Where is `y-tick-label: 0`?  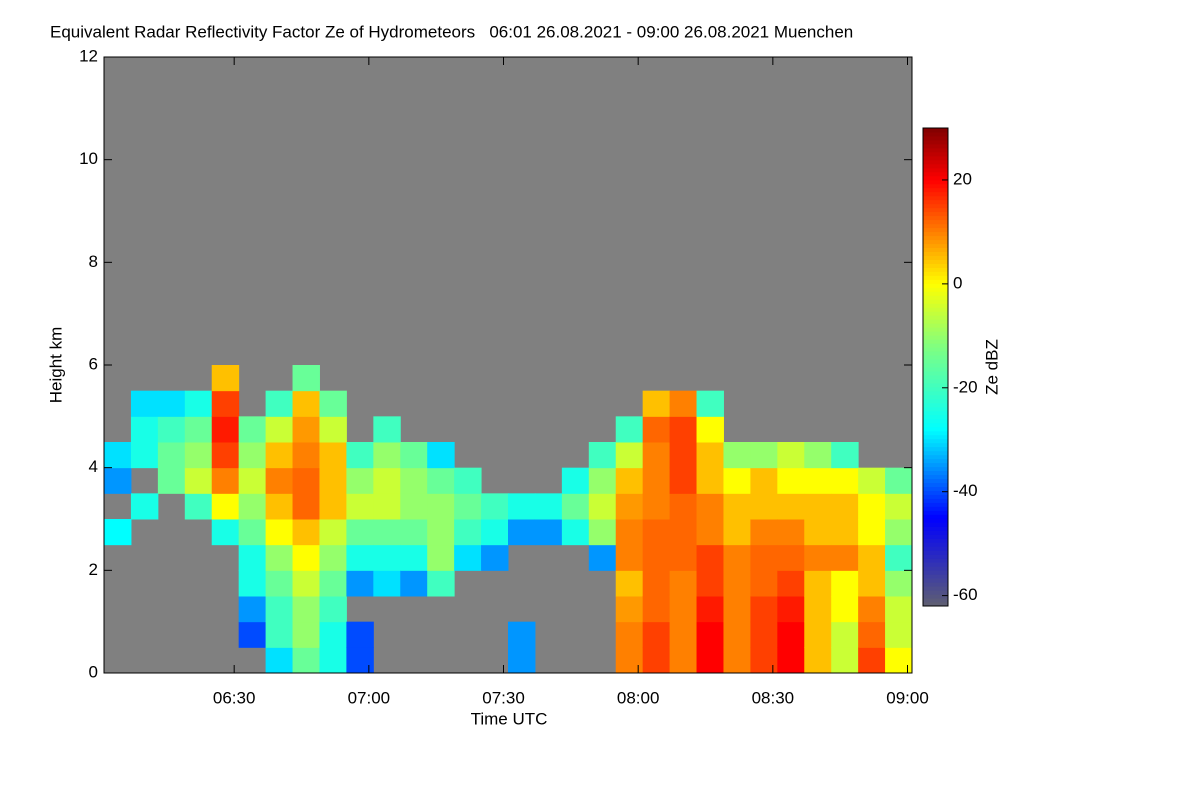 y-tick-label: 0 is located at coordinates (93, 671).